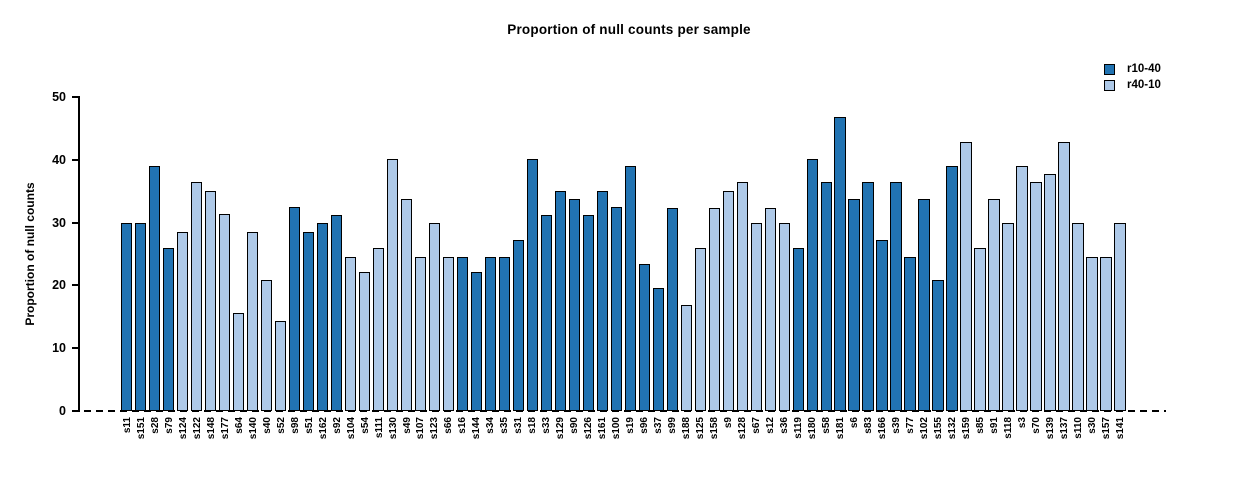  I want to click on bar-s18, so click(532, 284).